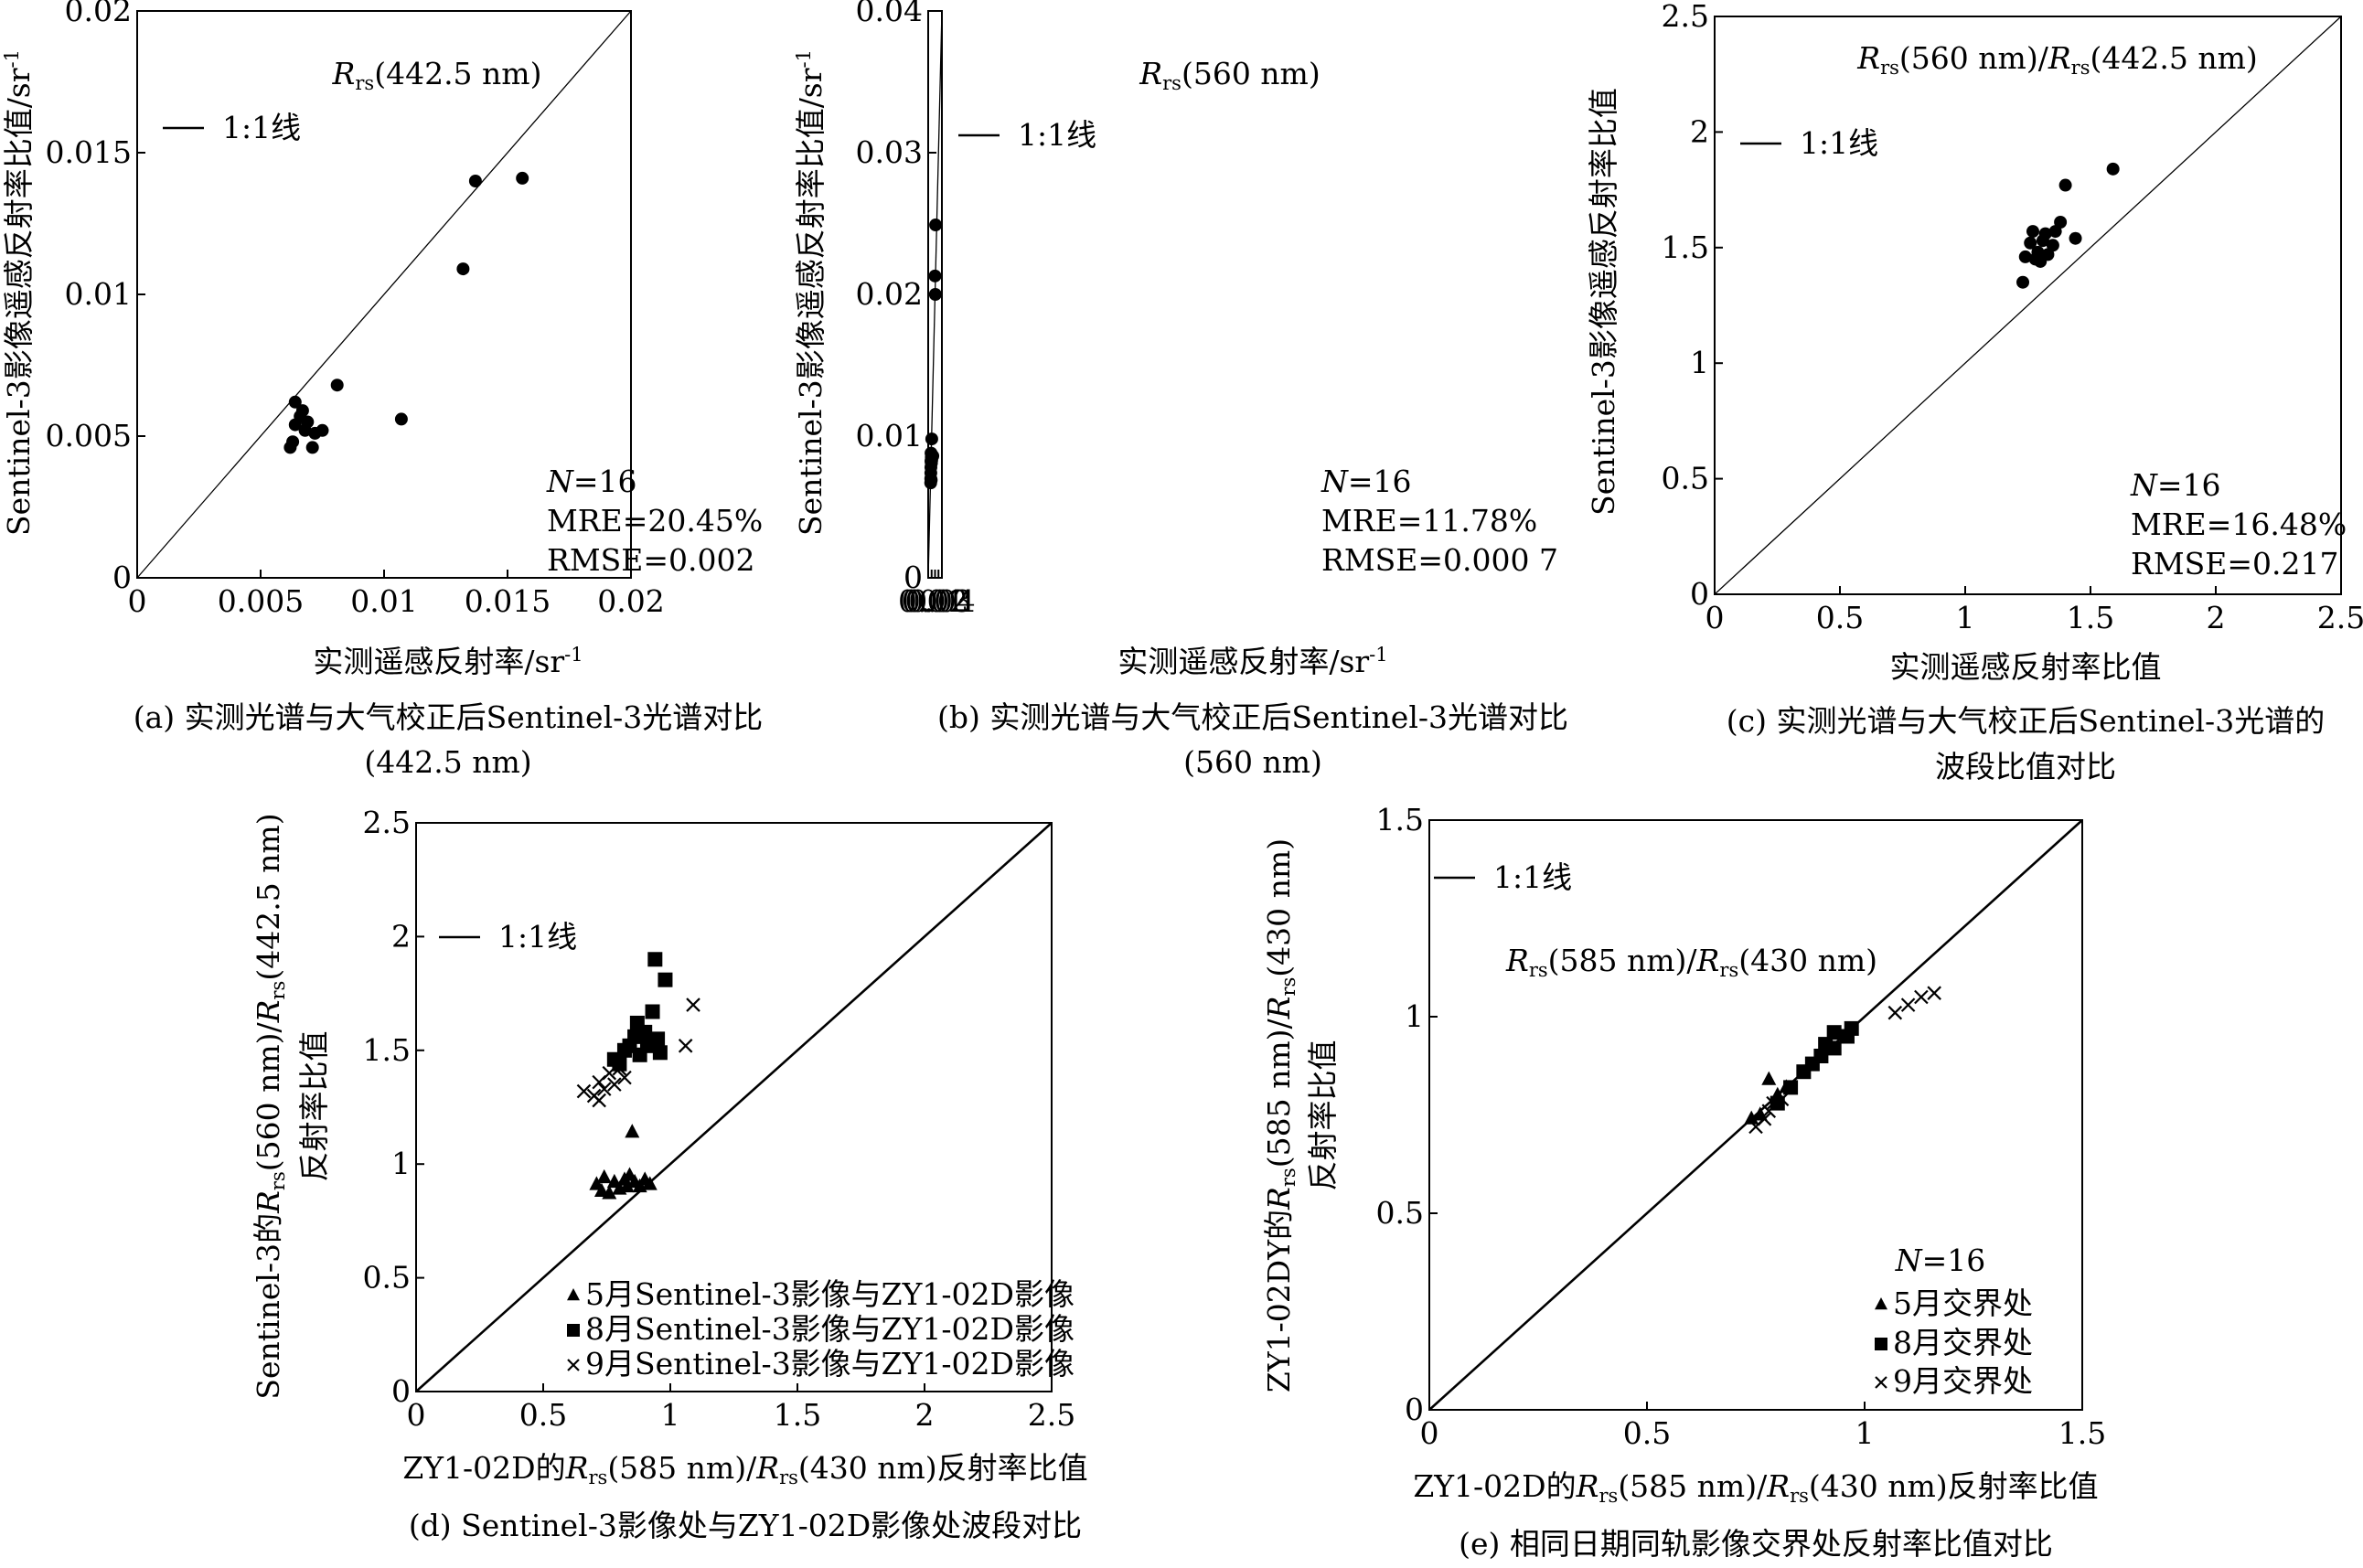 This screenshot has height=1568, width=2363. What do you see at coordinates (890, 14) in the screenshot?
I see `y-tick-label: 0.04` at bounding box center [890, 14].